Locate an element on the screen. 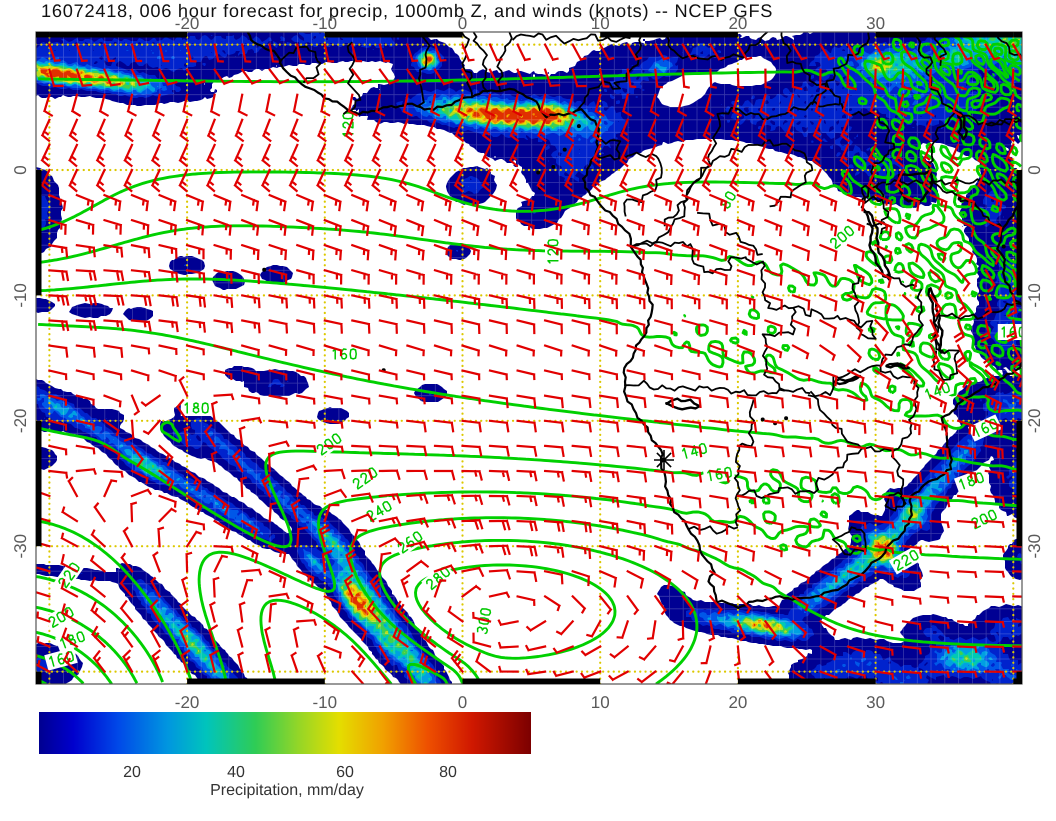 Image resolution: width=1056 pixels, height=821 pixels. svg-text: Precipitation, mm/day is located at coordinates (287, 790).